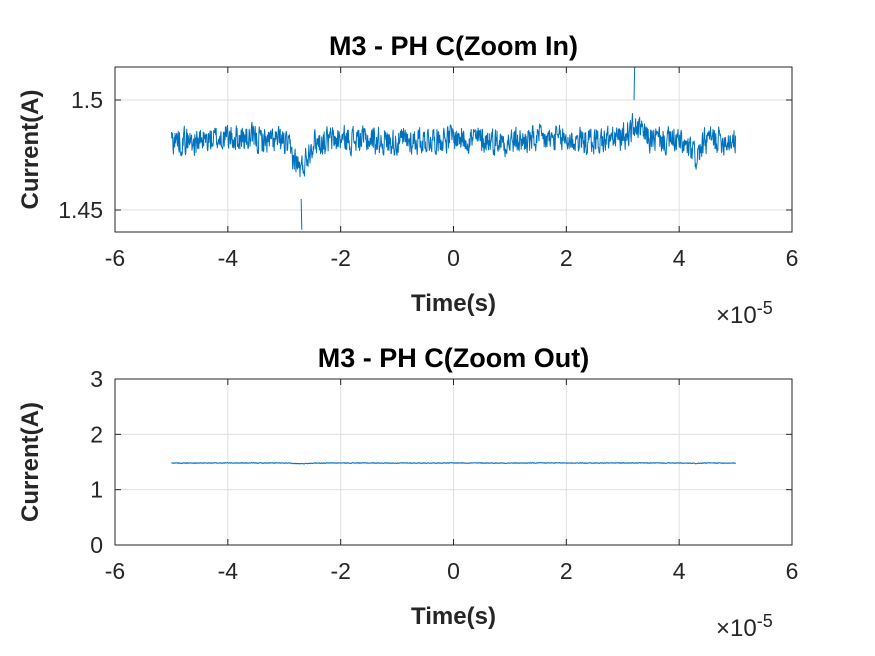  Describe the element at coordinates (87, 100) in the screenshot. I see `y-tick-label: 1.5` at that location.